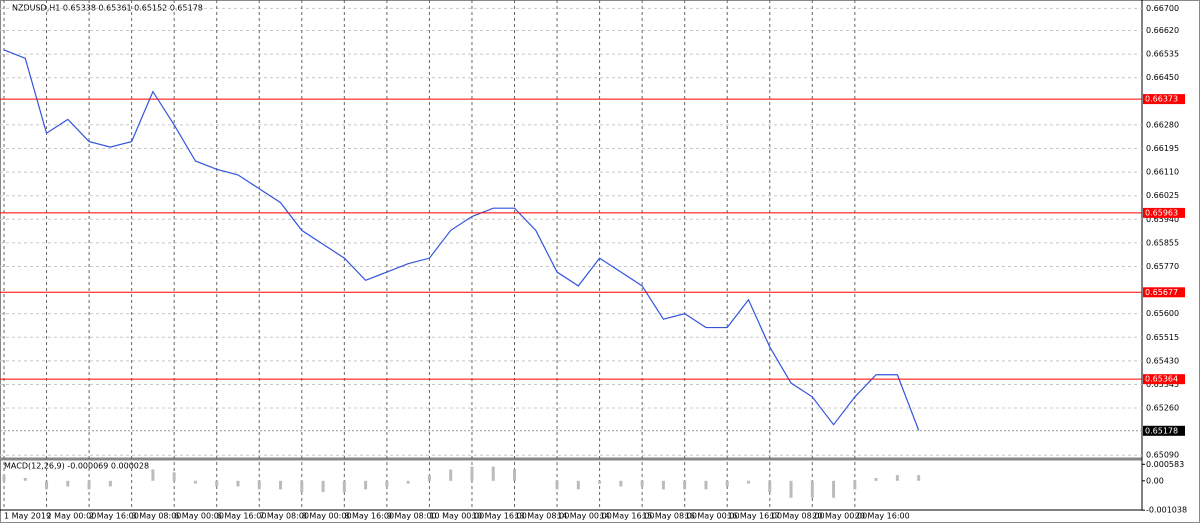 This screenshot has height=523, width=1200. Describe the element at coordinates (754, 516) in the screenshot. I see `x-tick-label: 16 May 16:00` at that location.